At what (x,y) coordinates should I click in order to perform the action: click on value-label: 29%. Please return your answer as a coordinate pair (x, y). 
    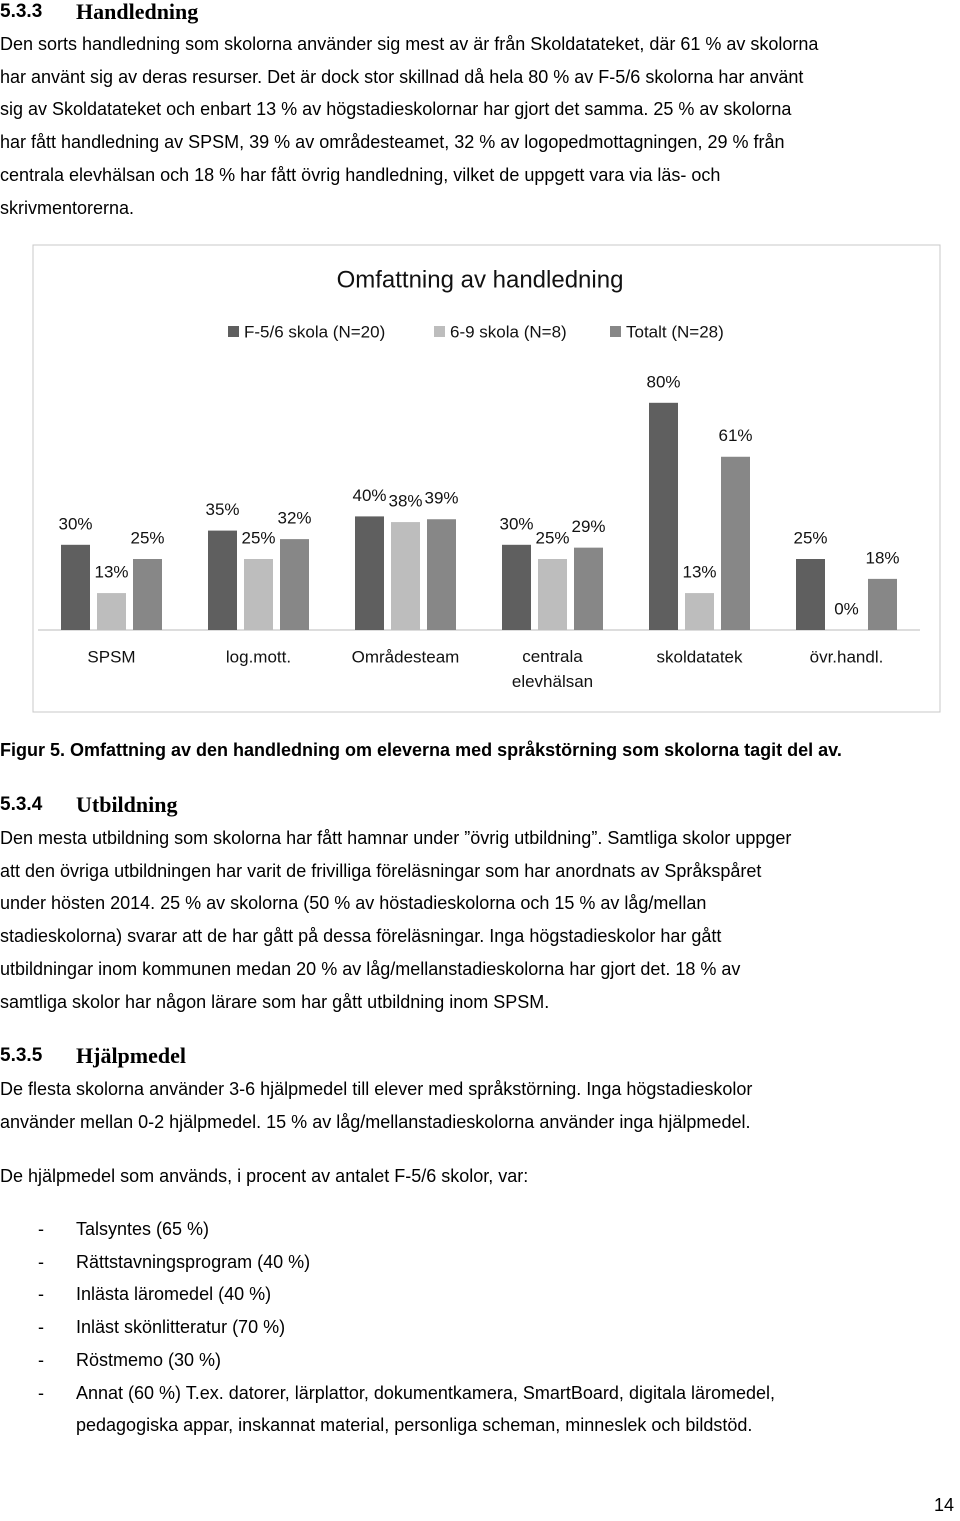
    Looking at the image, I should click on (588, 526).